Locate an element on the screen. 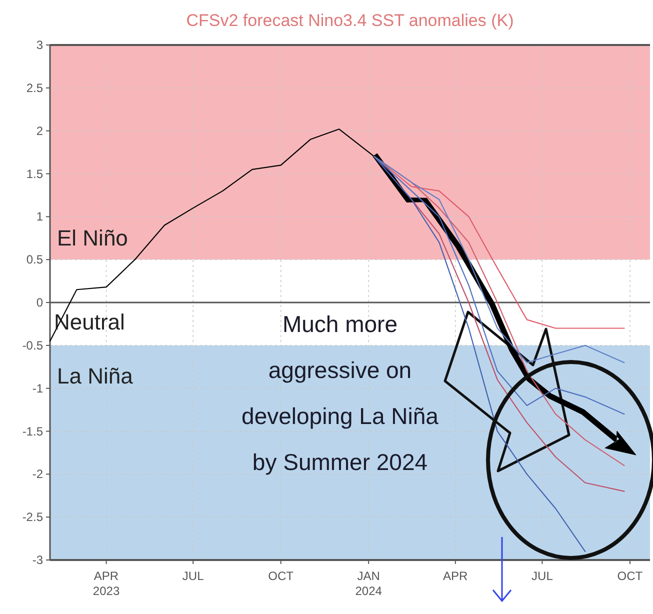 The height and width of the screenshot is (614, 653). y-tick-label: -2 is located at coordinates (38, 474).